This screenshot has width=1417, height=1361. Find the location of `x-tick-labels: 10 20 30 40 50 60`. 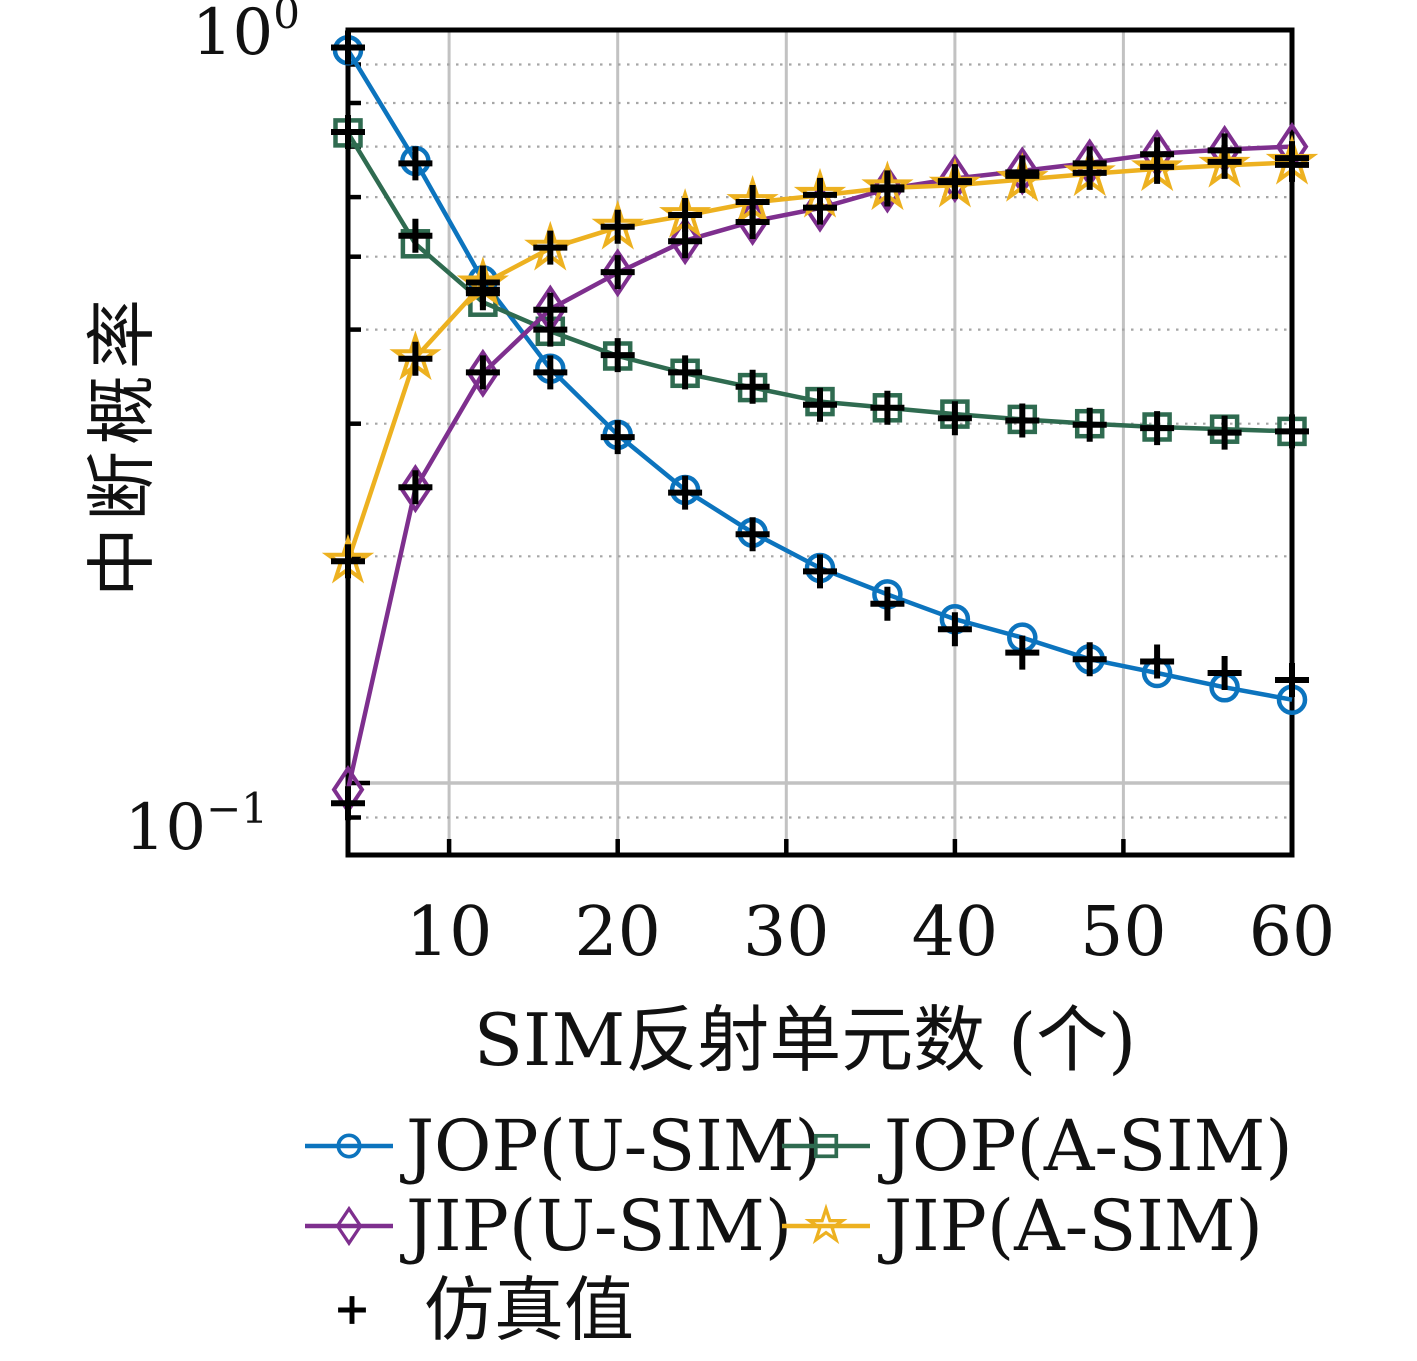

x-tick-labels: 10 20 30 40 50 60 is located at coordinates (870, 932).